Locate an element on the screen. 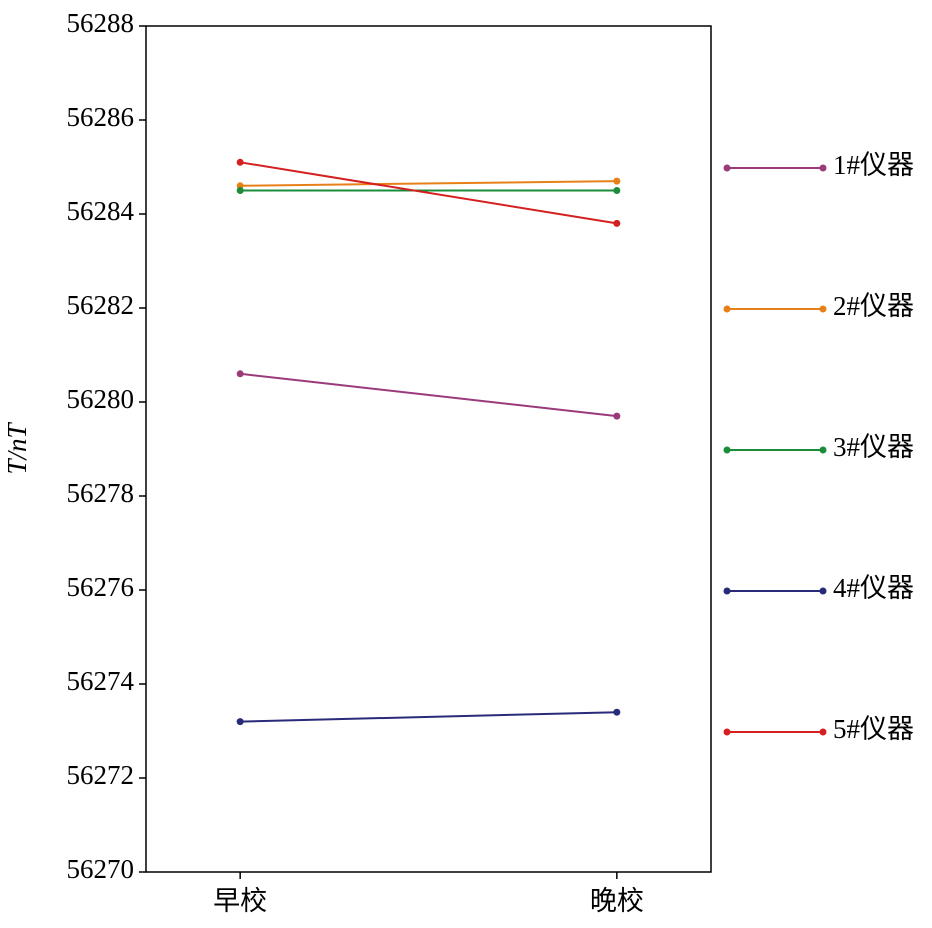  legend-label: 1#仪器 is located at coordinates (873, 165).